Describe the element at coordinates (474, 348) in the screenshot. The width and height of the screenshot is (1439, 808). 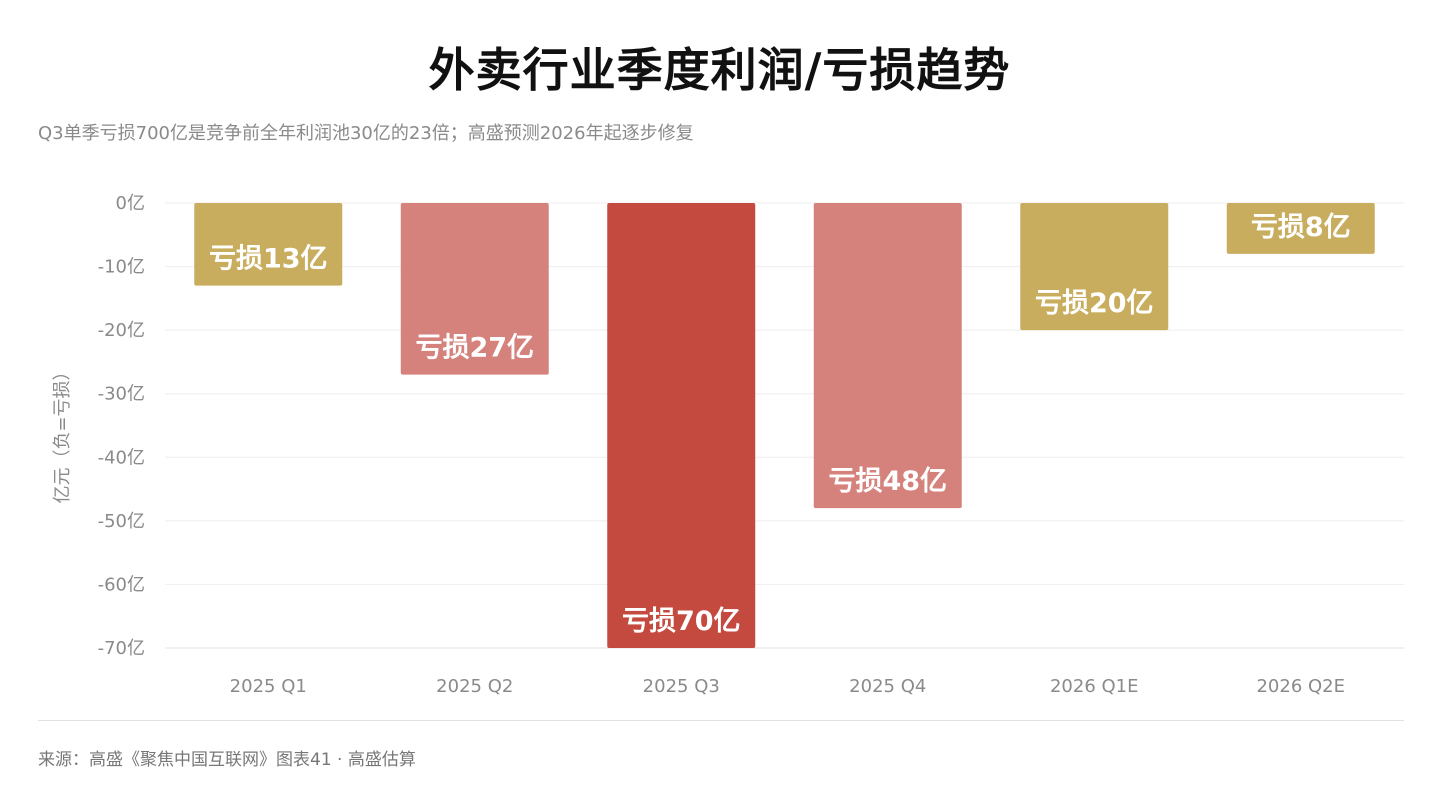
I see `bar-value-label: 亏损27亿` at that location.